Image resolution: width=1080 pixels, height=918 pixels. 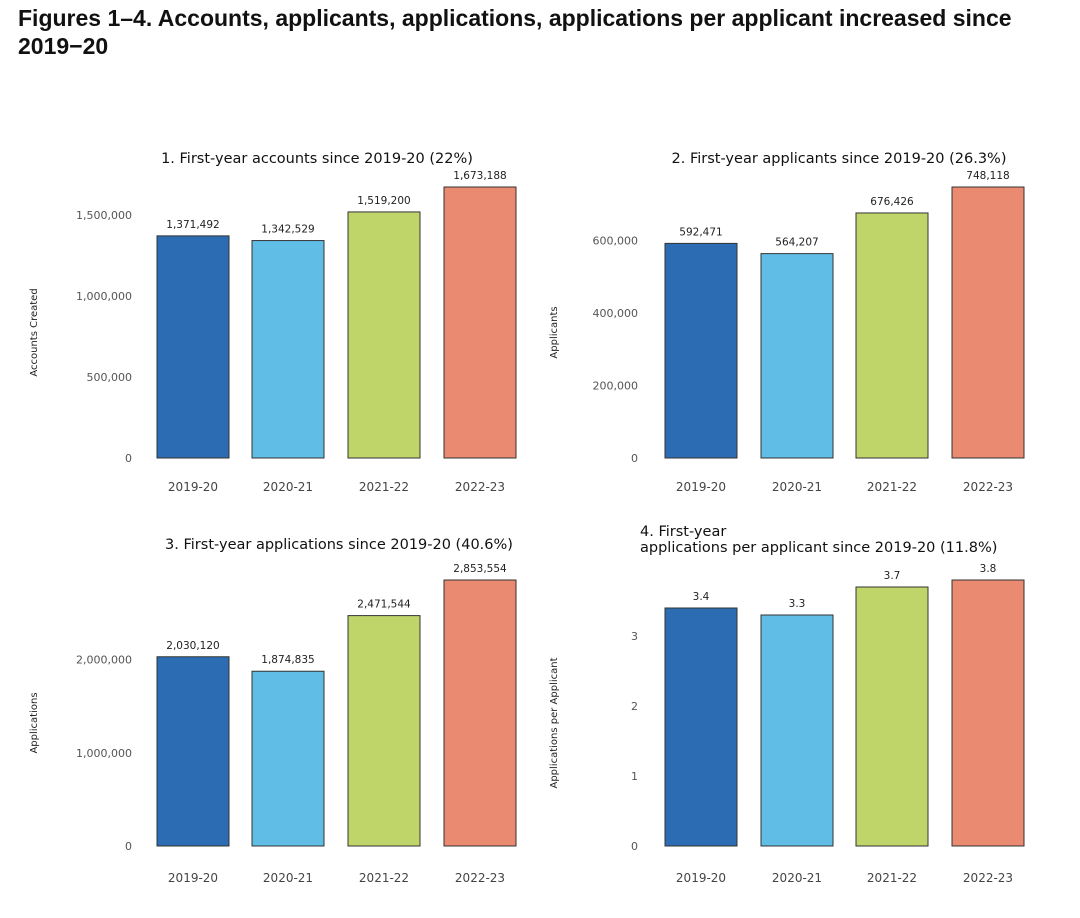 I want to click on y-tick-label: 400,000, so click(x=616, y=313).